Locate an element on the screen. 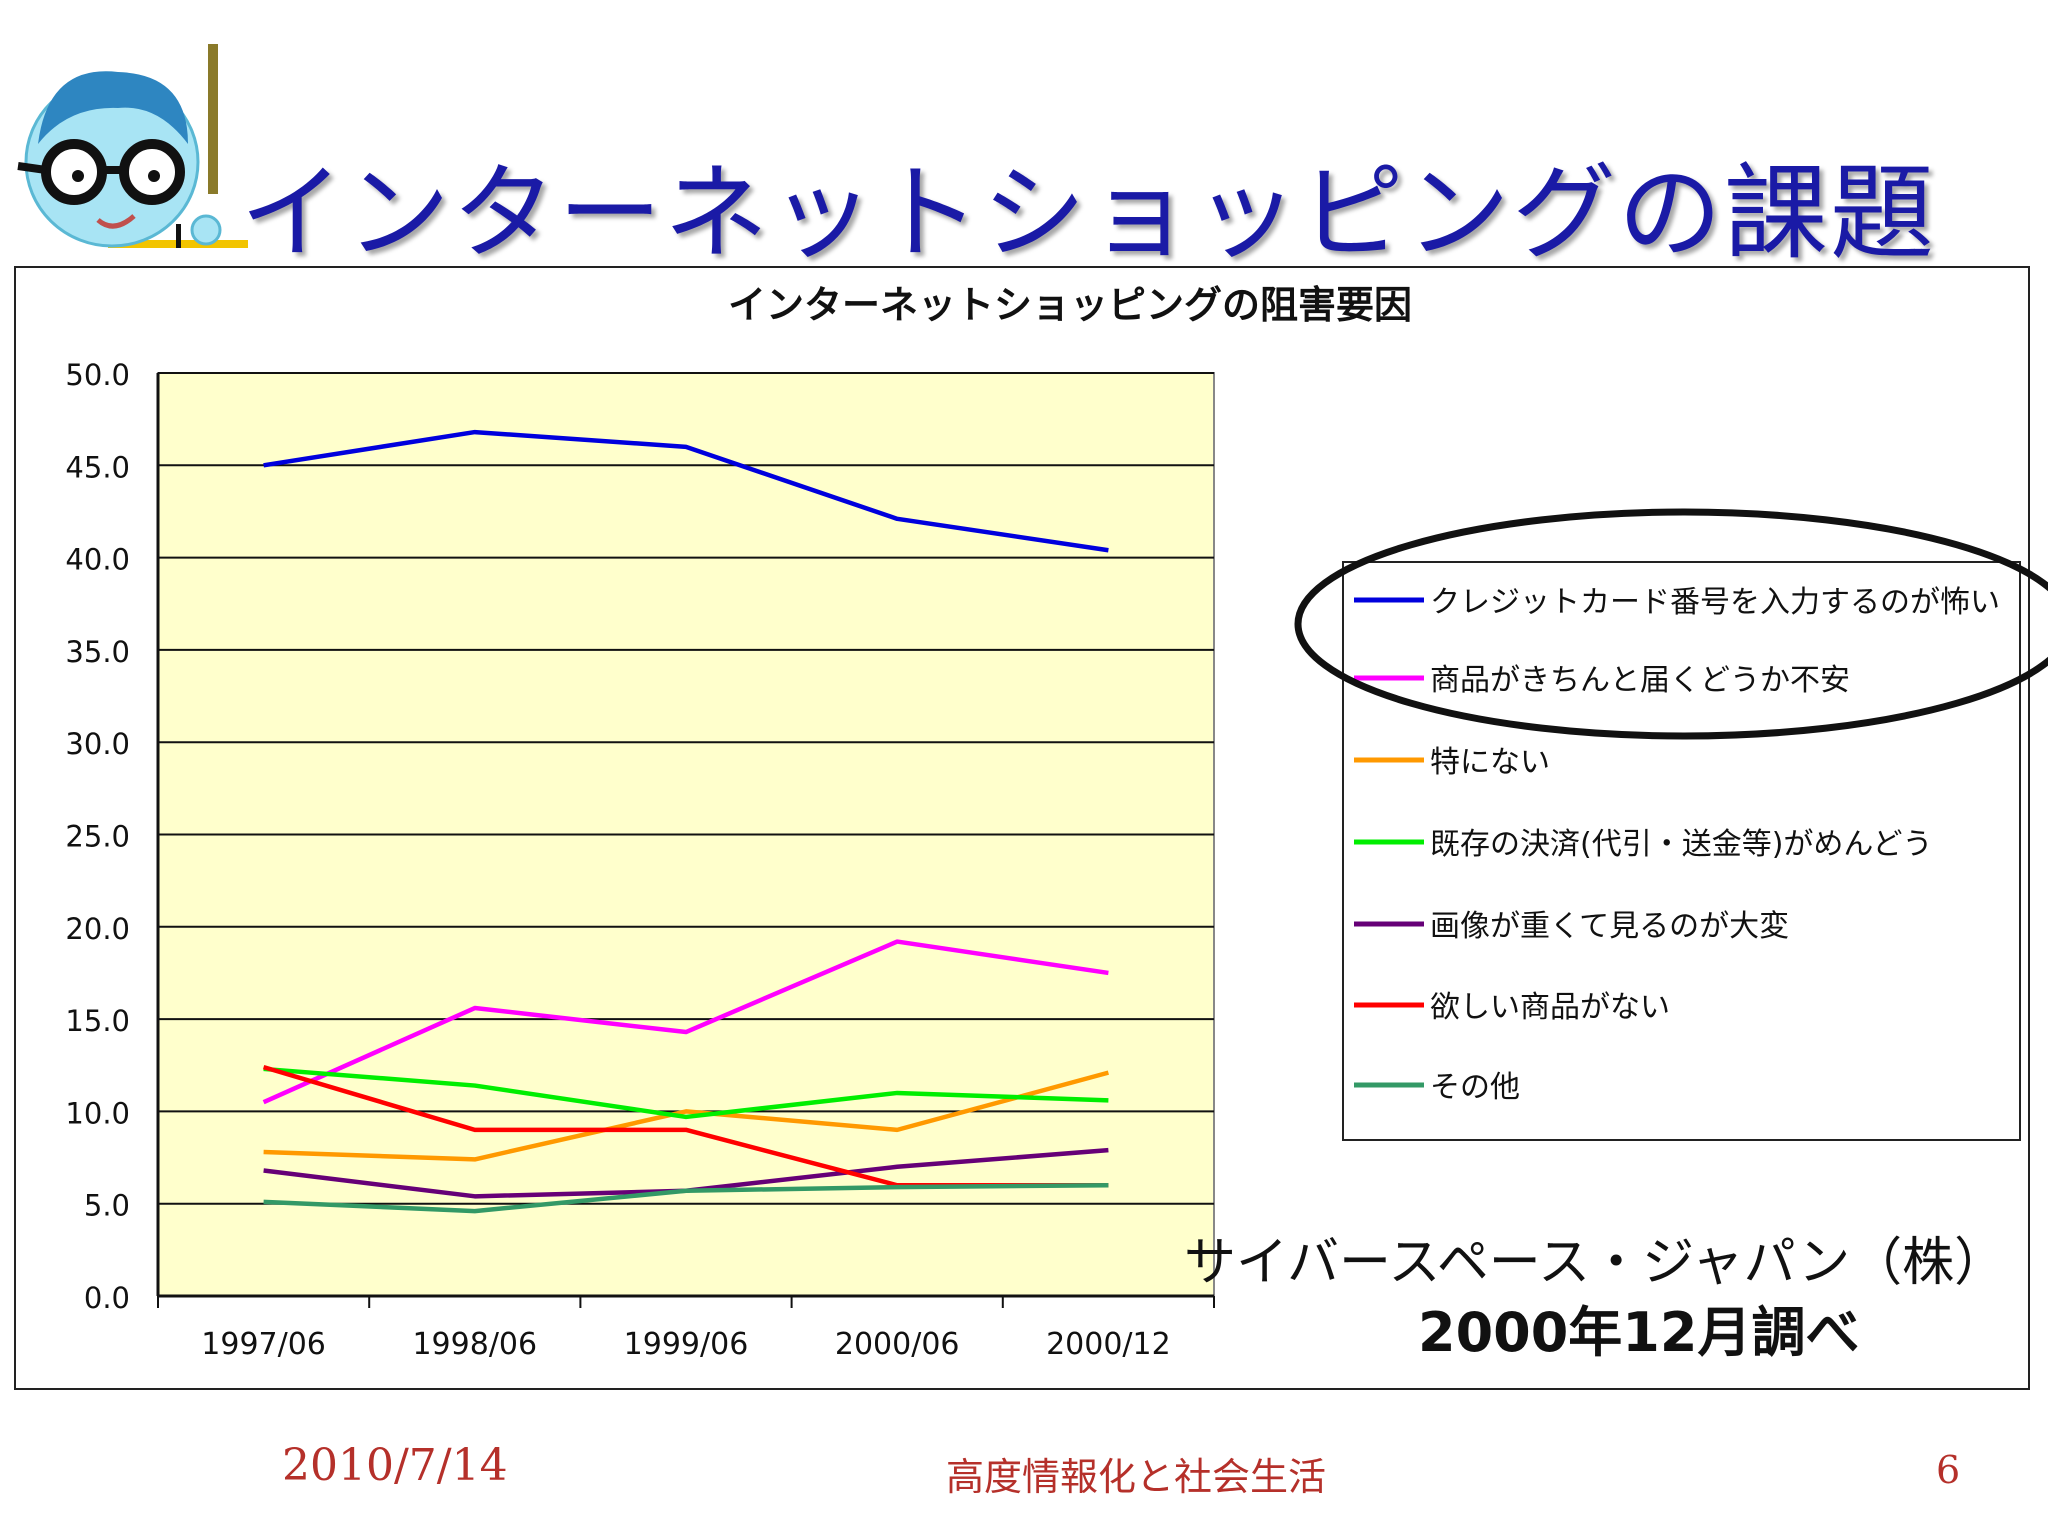 This screenshot has height=1536, width=2048. legend-label-1: 商品がきちんと届くどうか不安 is located at coordinates (1640, 680).